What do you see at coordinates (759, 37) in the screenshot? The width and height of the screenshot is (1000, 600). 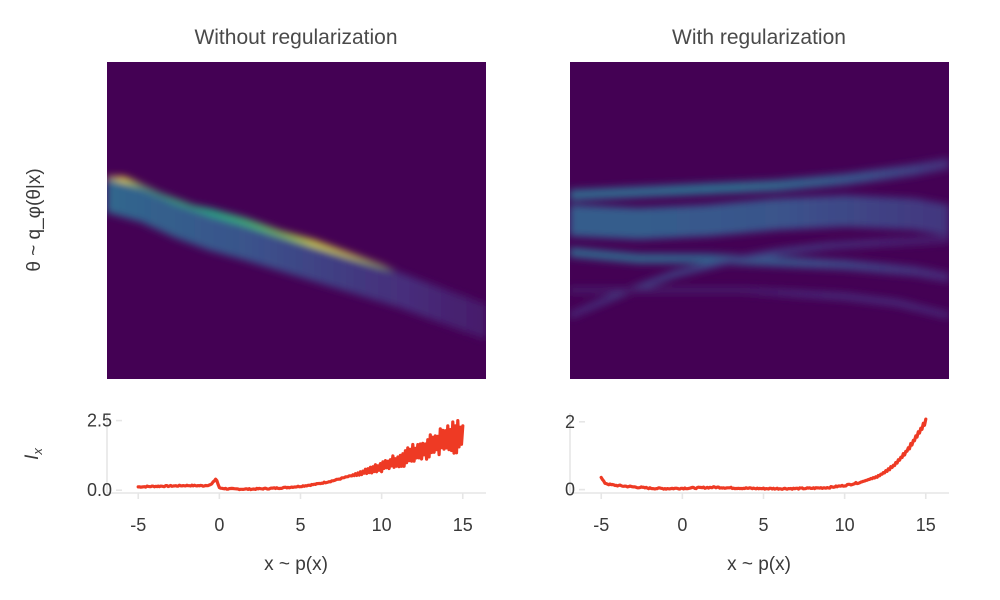 I see `right-panel-title: With regularization` at bounding box center [759, 37].